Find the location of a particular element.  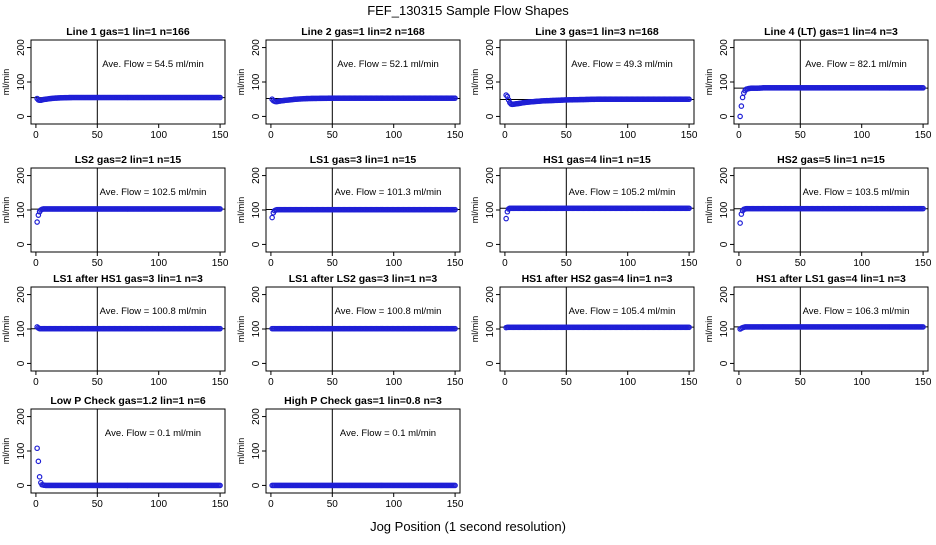

panel-title: LS1 gas=3 lin=1 n=15 is located at coordinates (363, 160).